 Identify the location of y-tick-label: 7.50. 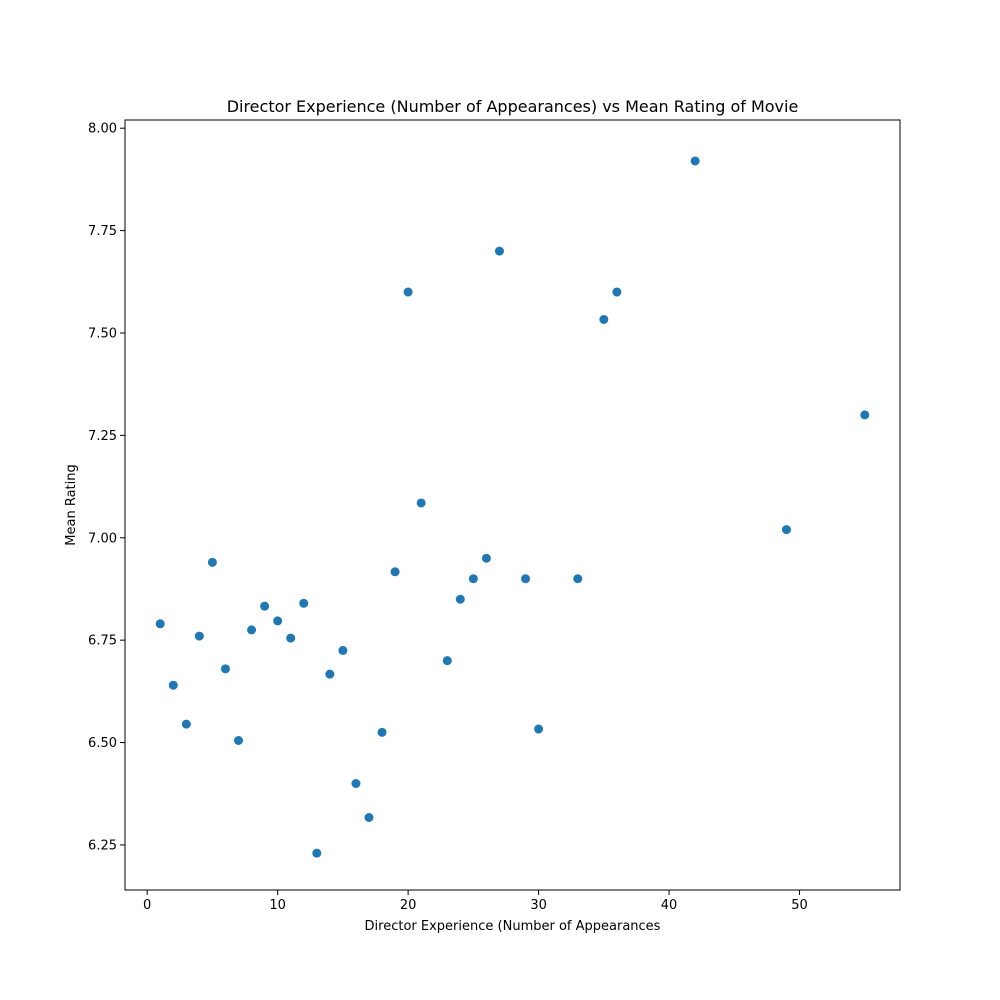
(102, 333).